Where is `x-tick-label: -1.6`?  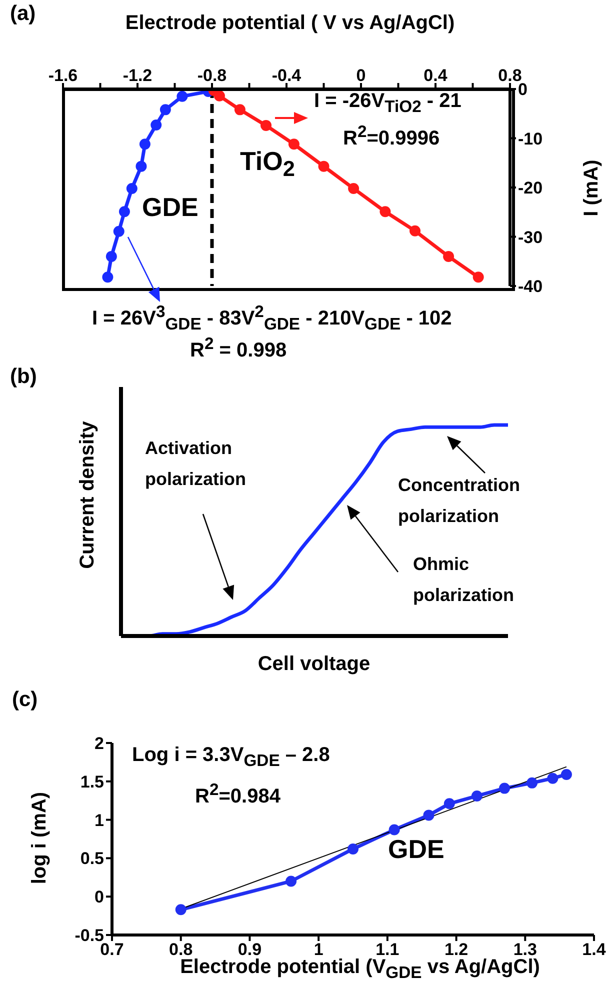 x-tick-label: -1.6 is located at coordinates (63, 75).